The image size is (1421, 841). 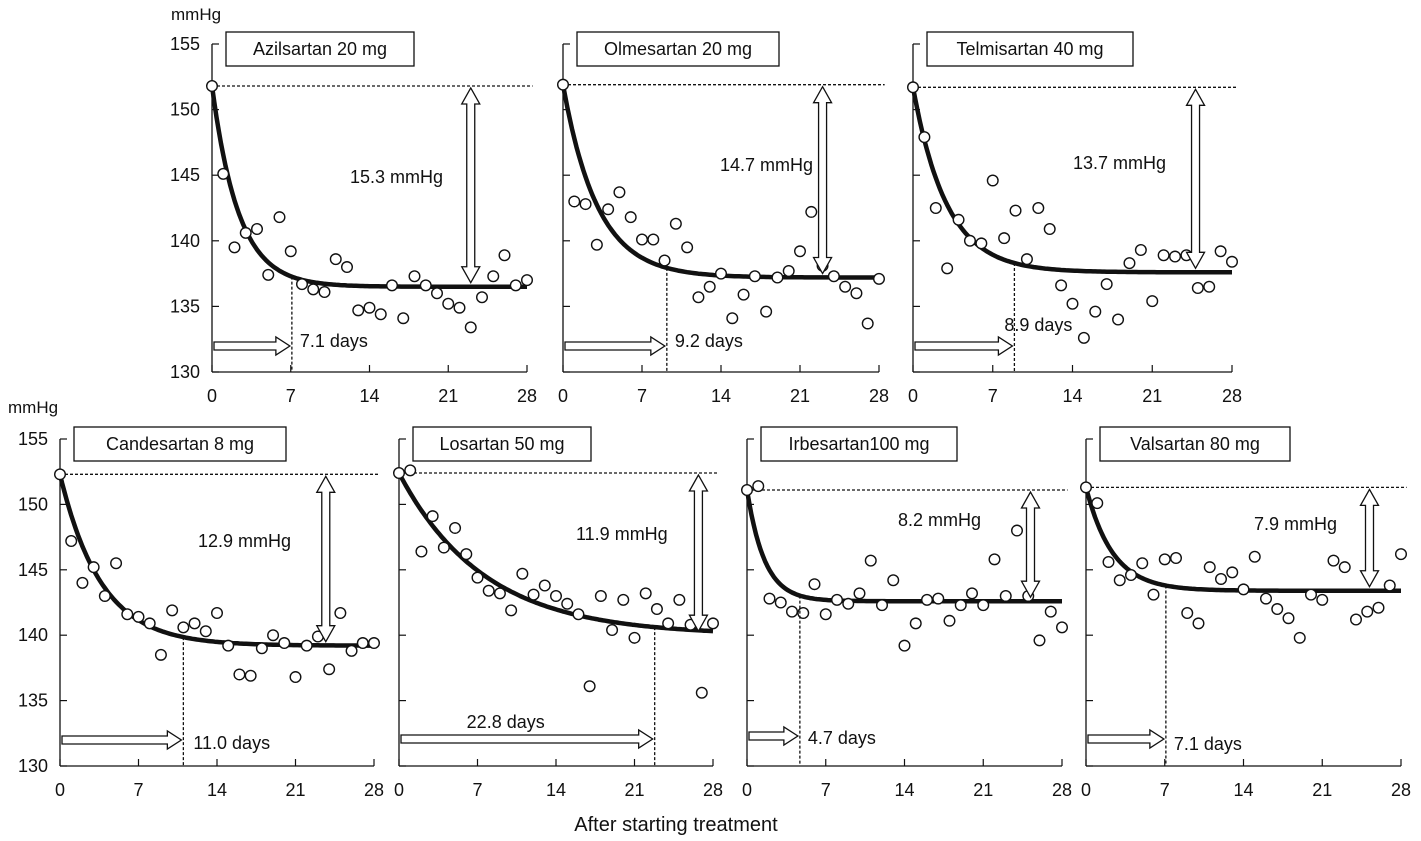 What do you see at coordinates (185, 306) in the screenshot?
I see `y-tick-label: 135` at bounding box center [185, 306].